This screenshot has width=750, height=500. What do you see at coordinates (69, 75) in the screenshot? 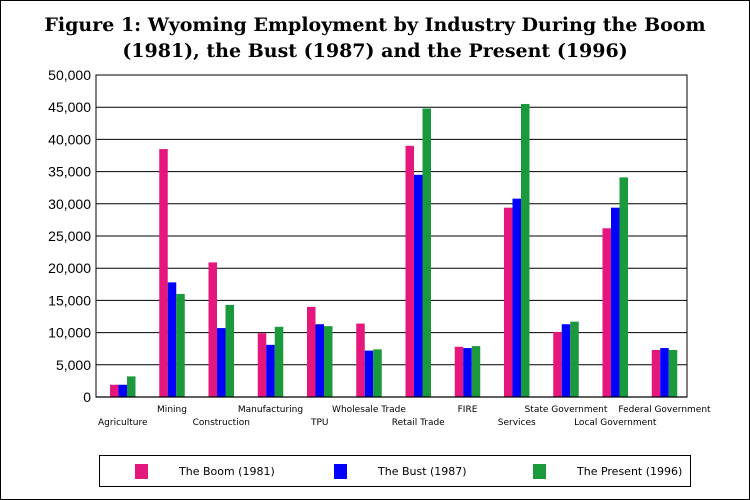
I see `y-tick-label: 50,000` at bounding box center [69, 75].